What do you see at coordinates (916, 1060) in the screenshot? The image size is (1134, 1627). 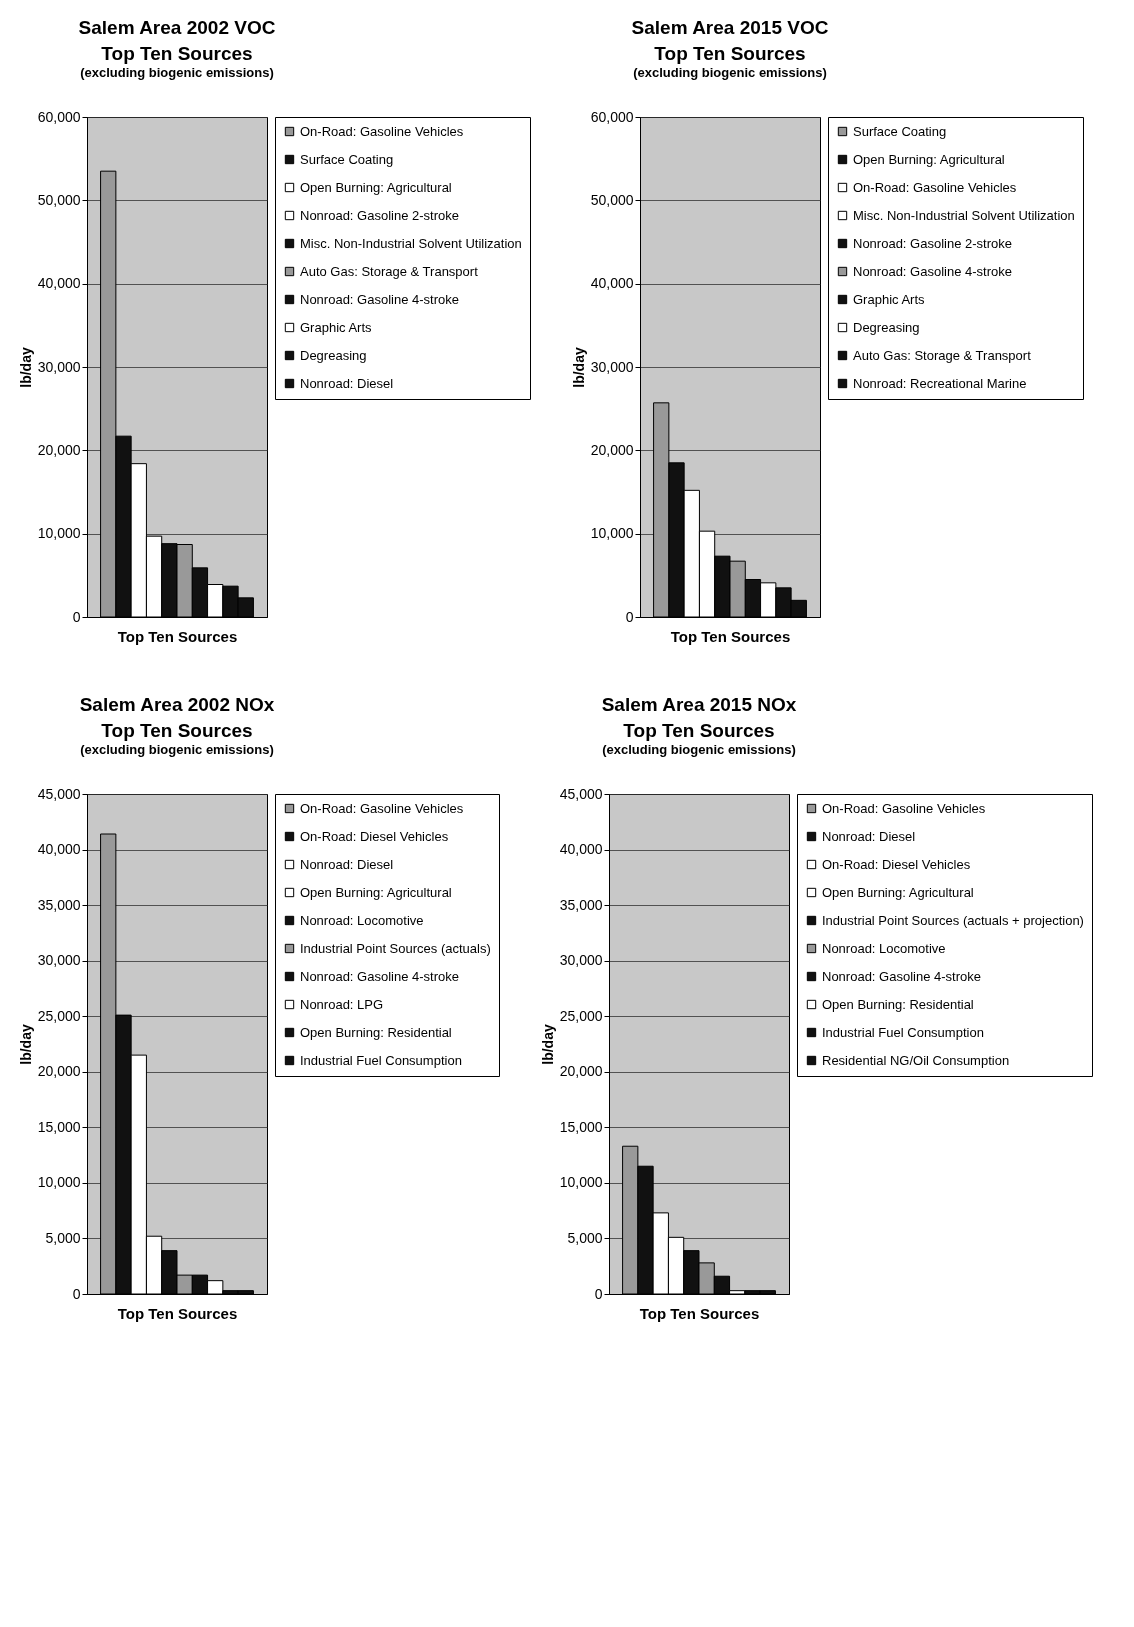 I see `legend-label: Residential NG/Oil Consumption` at bounding box center [916, 1060].